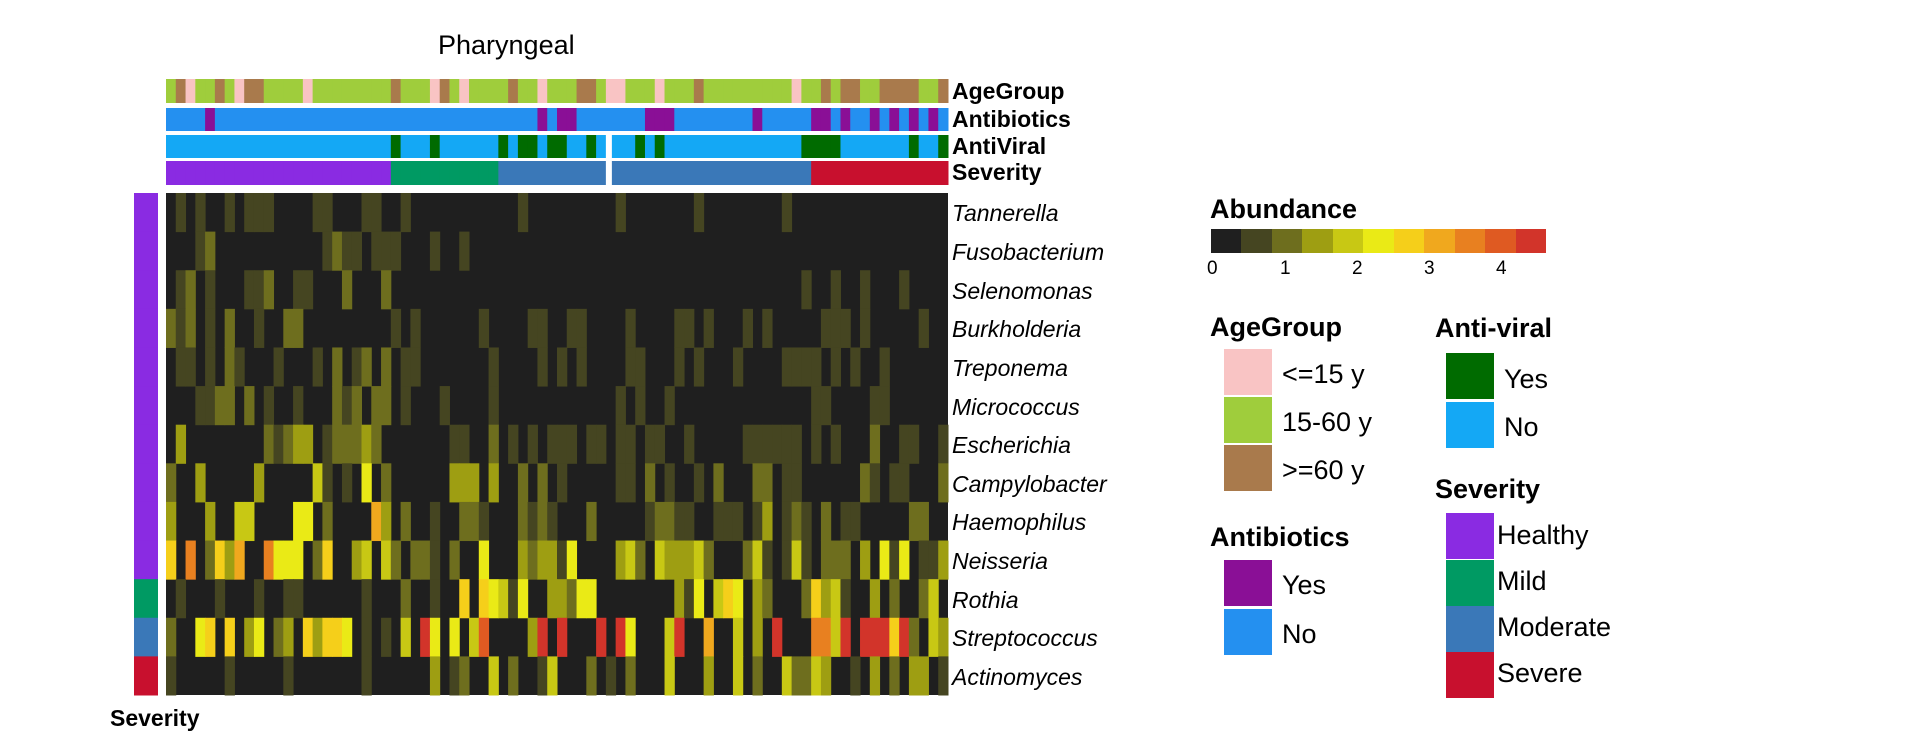  I want to click on severity-legend-label: Moderate, so click(1554, 627).